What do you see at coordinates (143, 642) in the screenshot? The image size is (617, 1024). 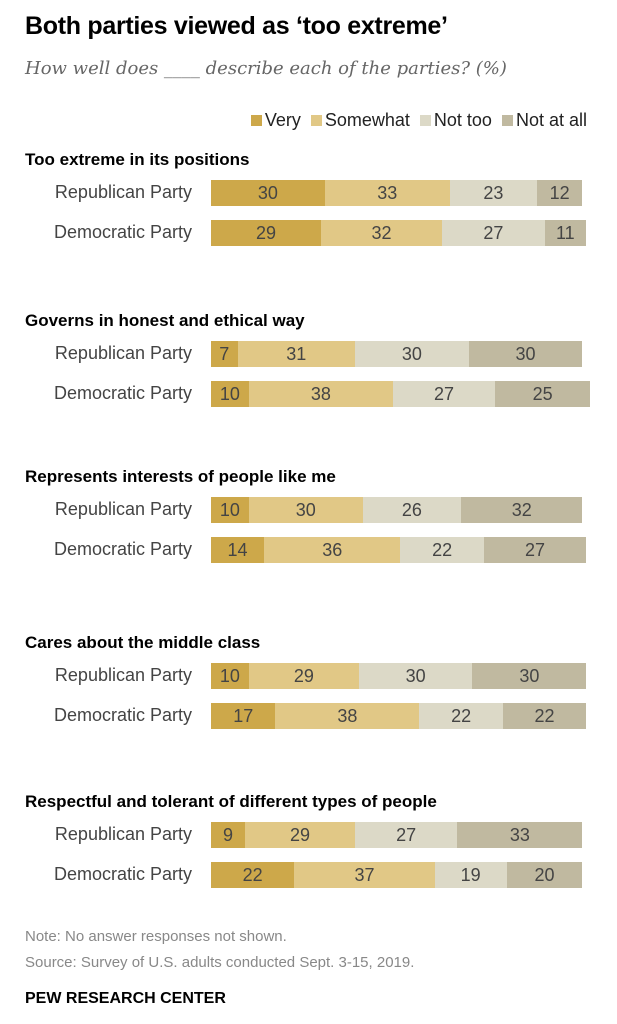 I see `group-title: Cares about the middle class` at bounding box center [143, 642].